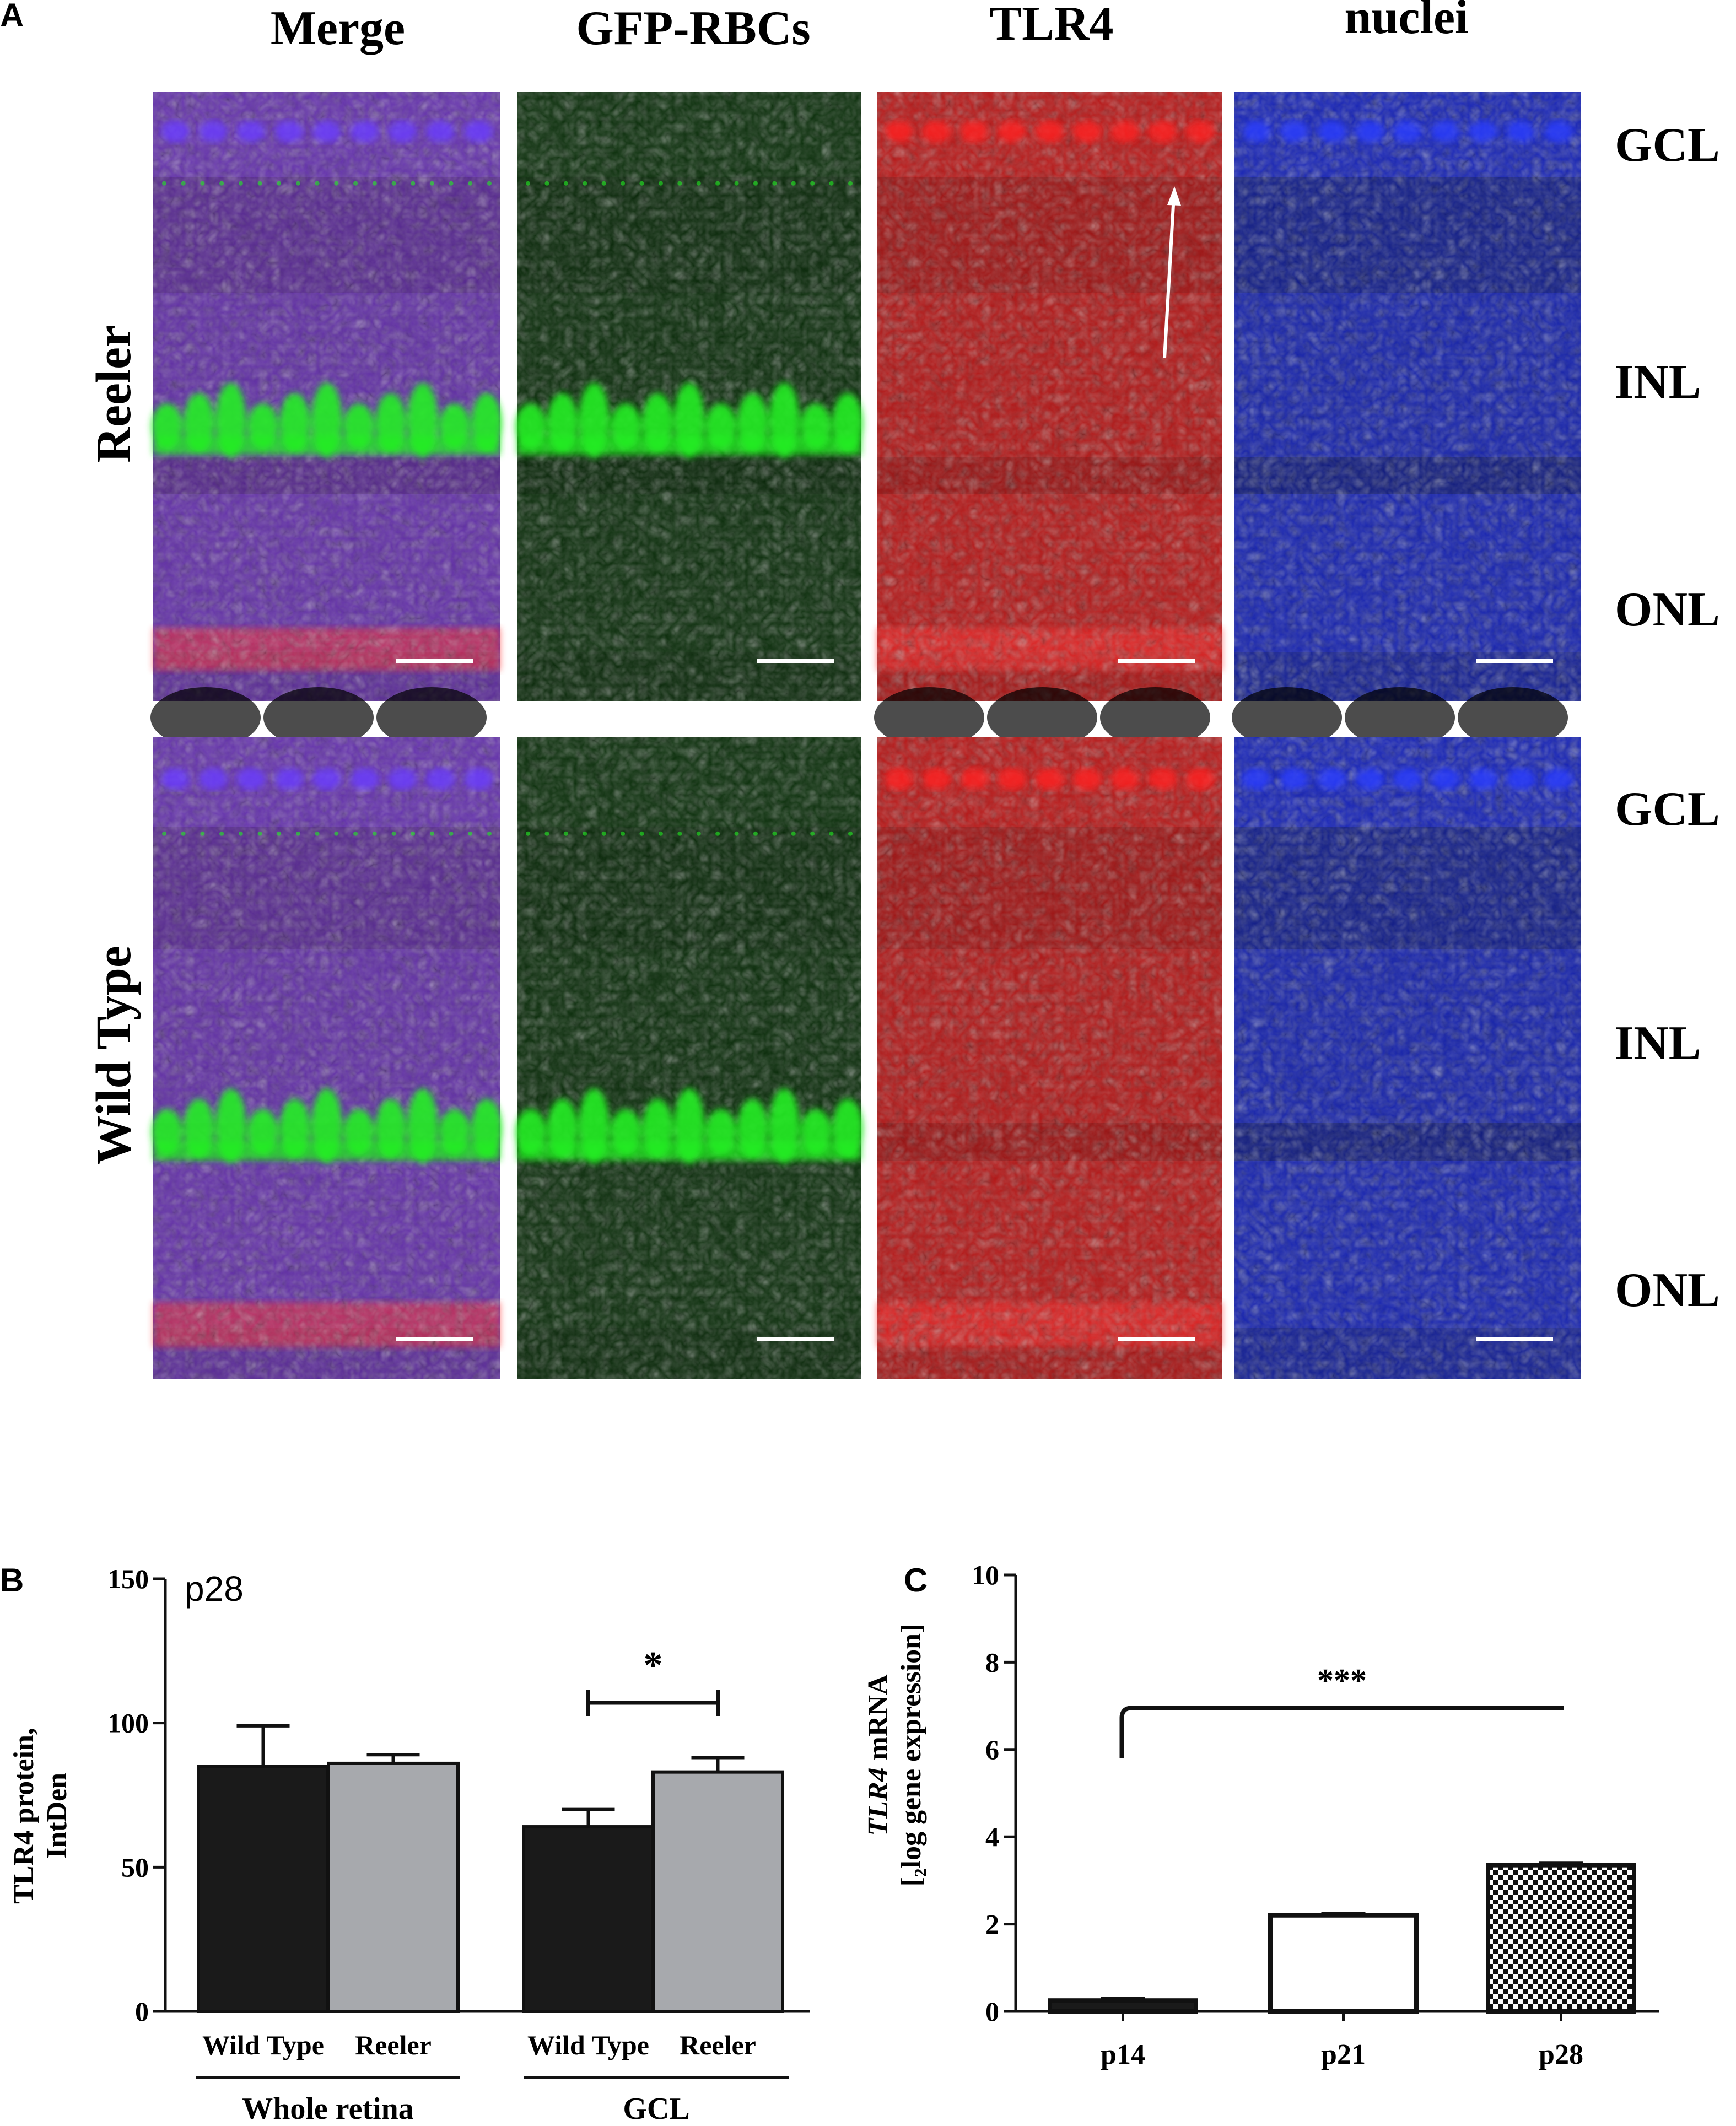 This screenshot has width=1736, height=2126. What do you see at coordinates (1049, 1058) in the screenshot?
I see `micrograph-wild-type-tlr4` at bounding box center [1049, 1058].